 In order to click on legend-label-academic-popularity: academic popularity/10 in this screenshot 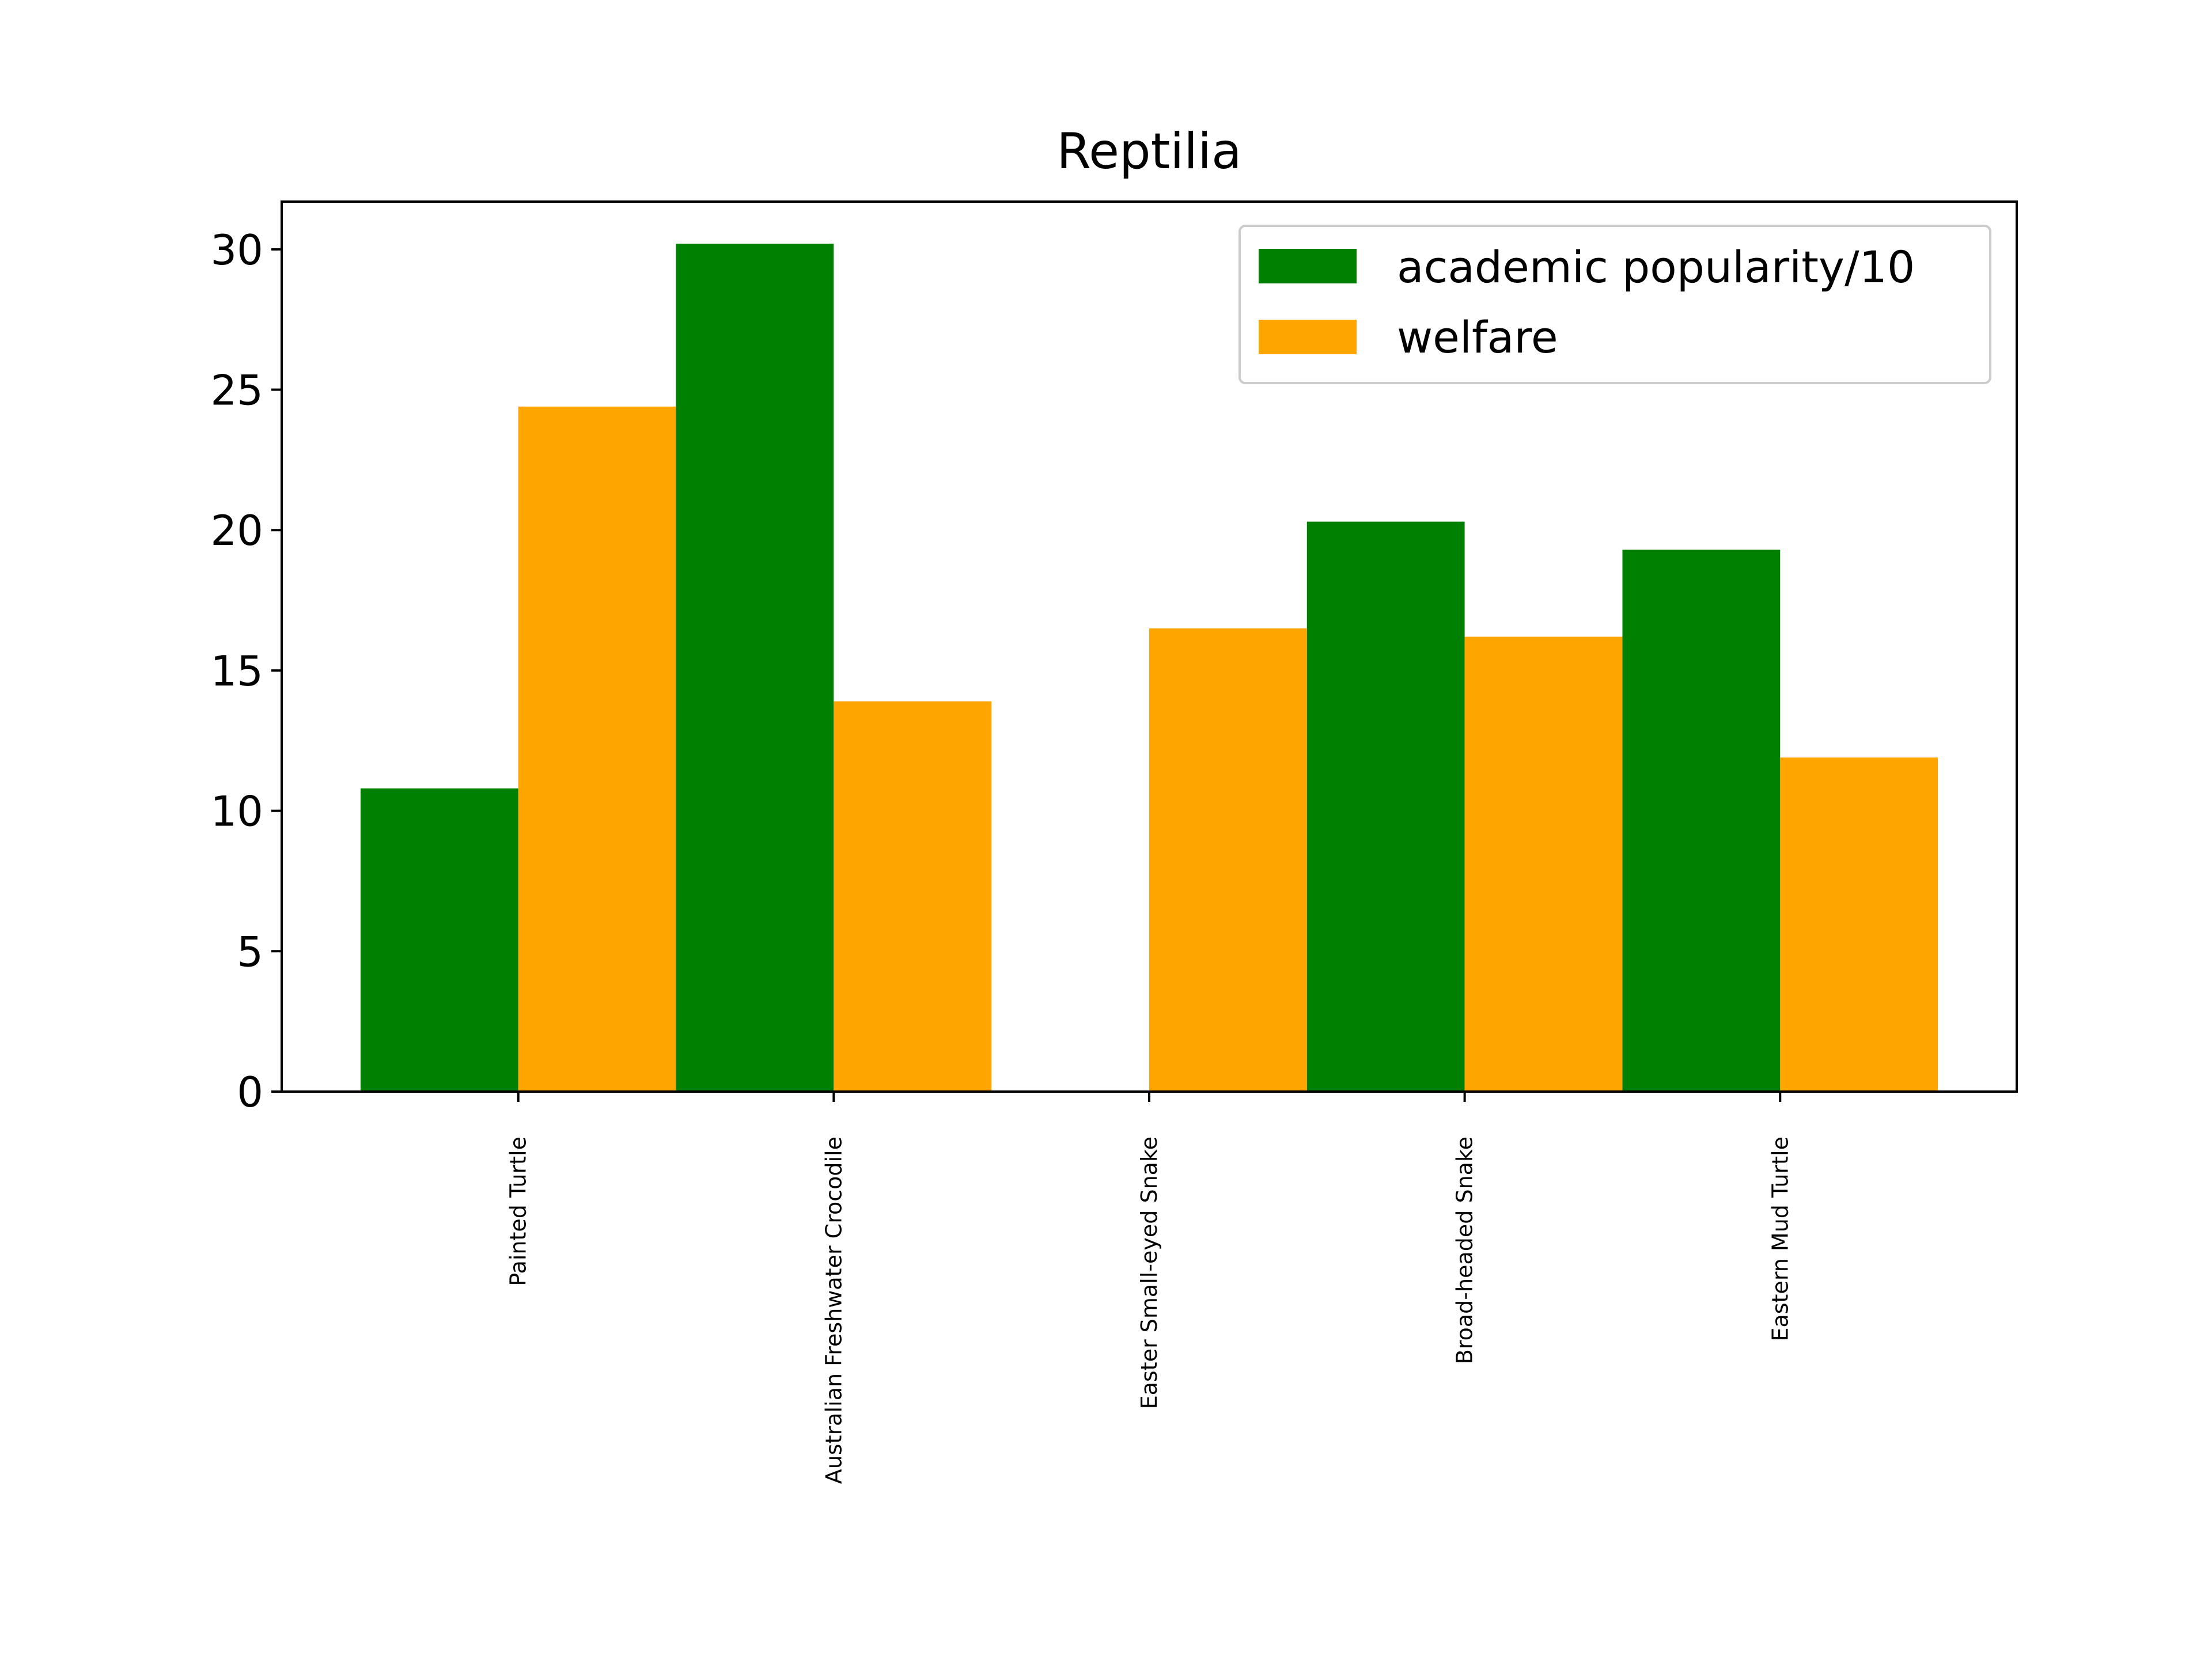, I will do `click(1656, 267)`.